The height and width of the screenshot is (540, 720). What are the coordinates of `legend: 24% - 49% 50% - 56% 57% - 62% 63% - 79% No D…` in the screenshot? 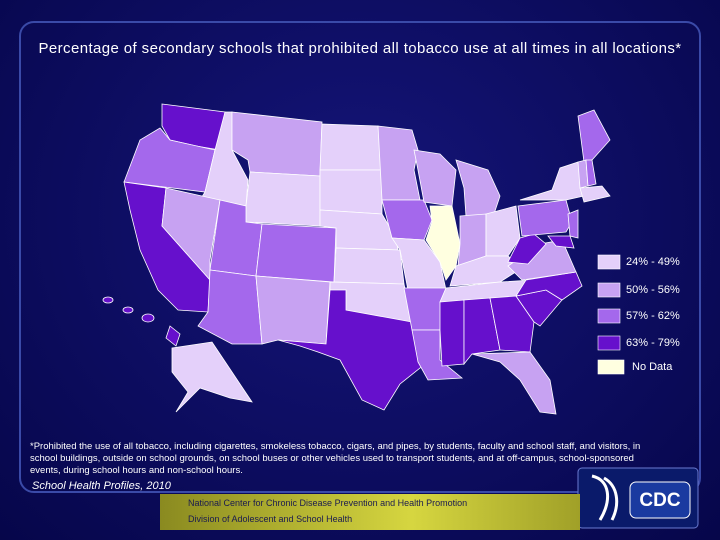 It's located at (638, 314).